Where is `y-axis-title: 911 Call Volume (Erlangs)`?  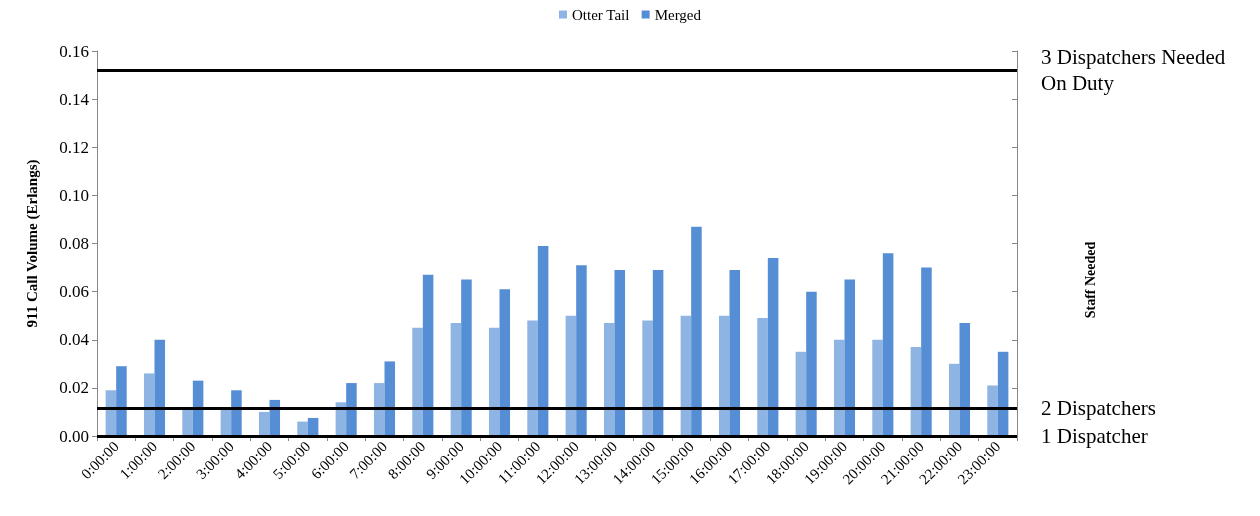
y-axis-title: 911 Call Volume (Erlangs) is located at coordinates (32, 243).